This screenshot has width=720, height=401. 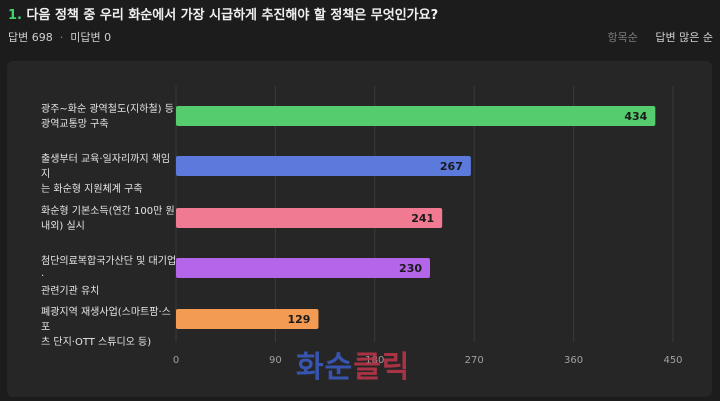 What do you see at coordinates (573, 360) in the screenshot?
I see `x-tick-label: 360` at bounding box center [573, 360].